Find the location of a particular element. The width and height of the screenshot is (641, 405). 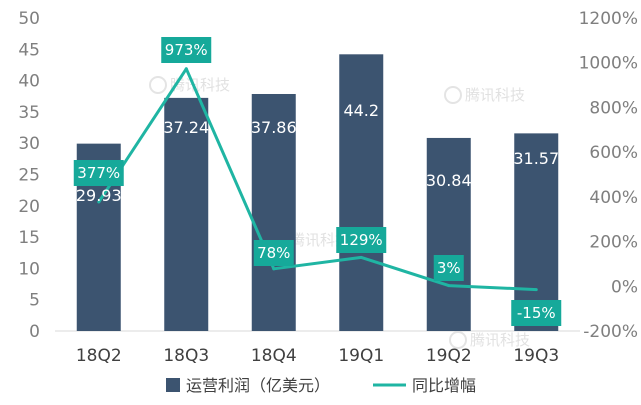

y-left-tick-label: 5 is located at coordinates (34, 301).